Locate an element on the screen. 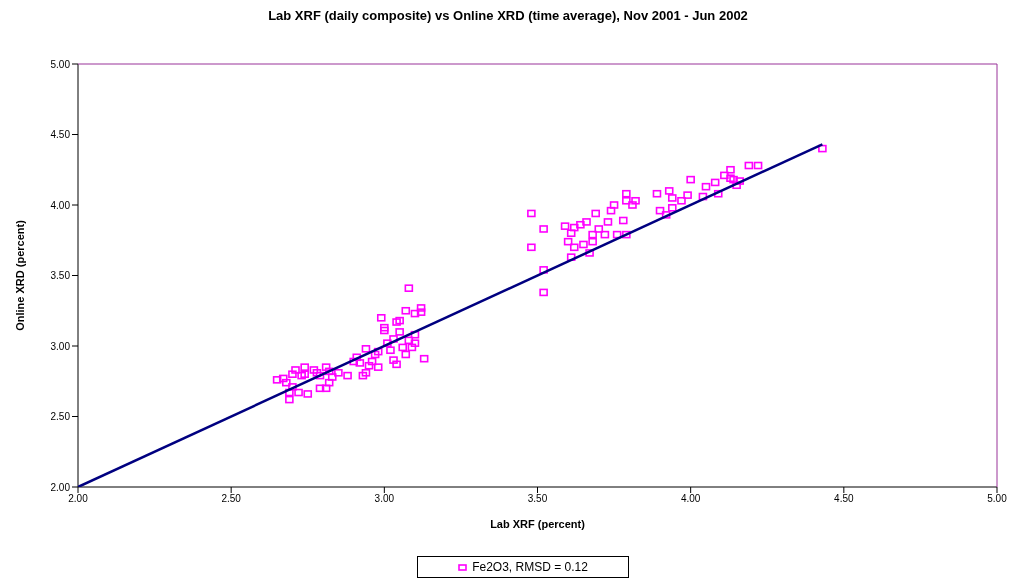 The image size is (1016, 586). y-tick-label: 4.50 is located at coordinates (60, 135).